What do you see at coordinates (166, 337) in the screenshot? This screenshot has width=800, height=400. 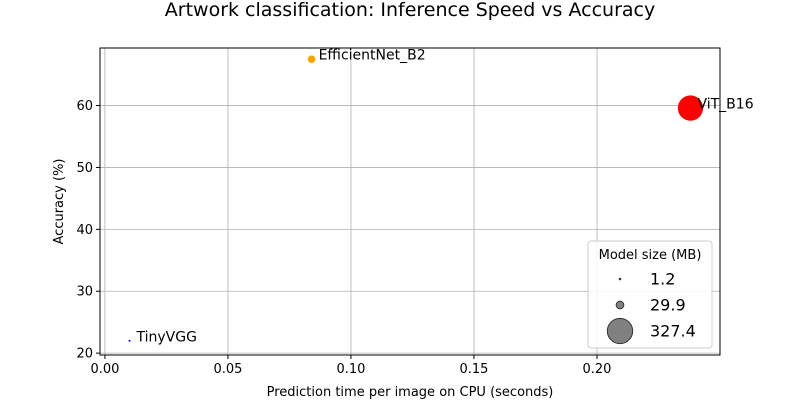 I see `point-label: TinyVGG` at bounding box center [166, 337].